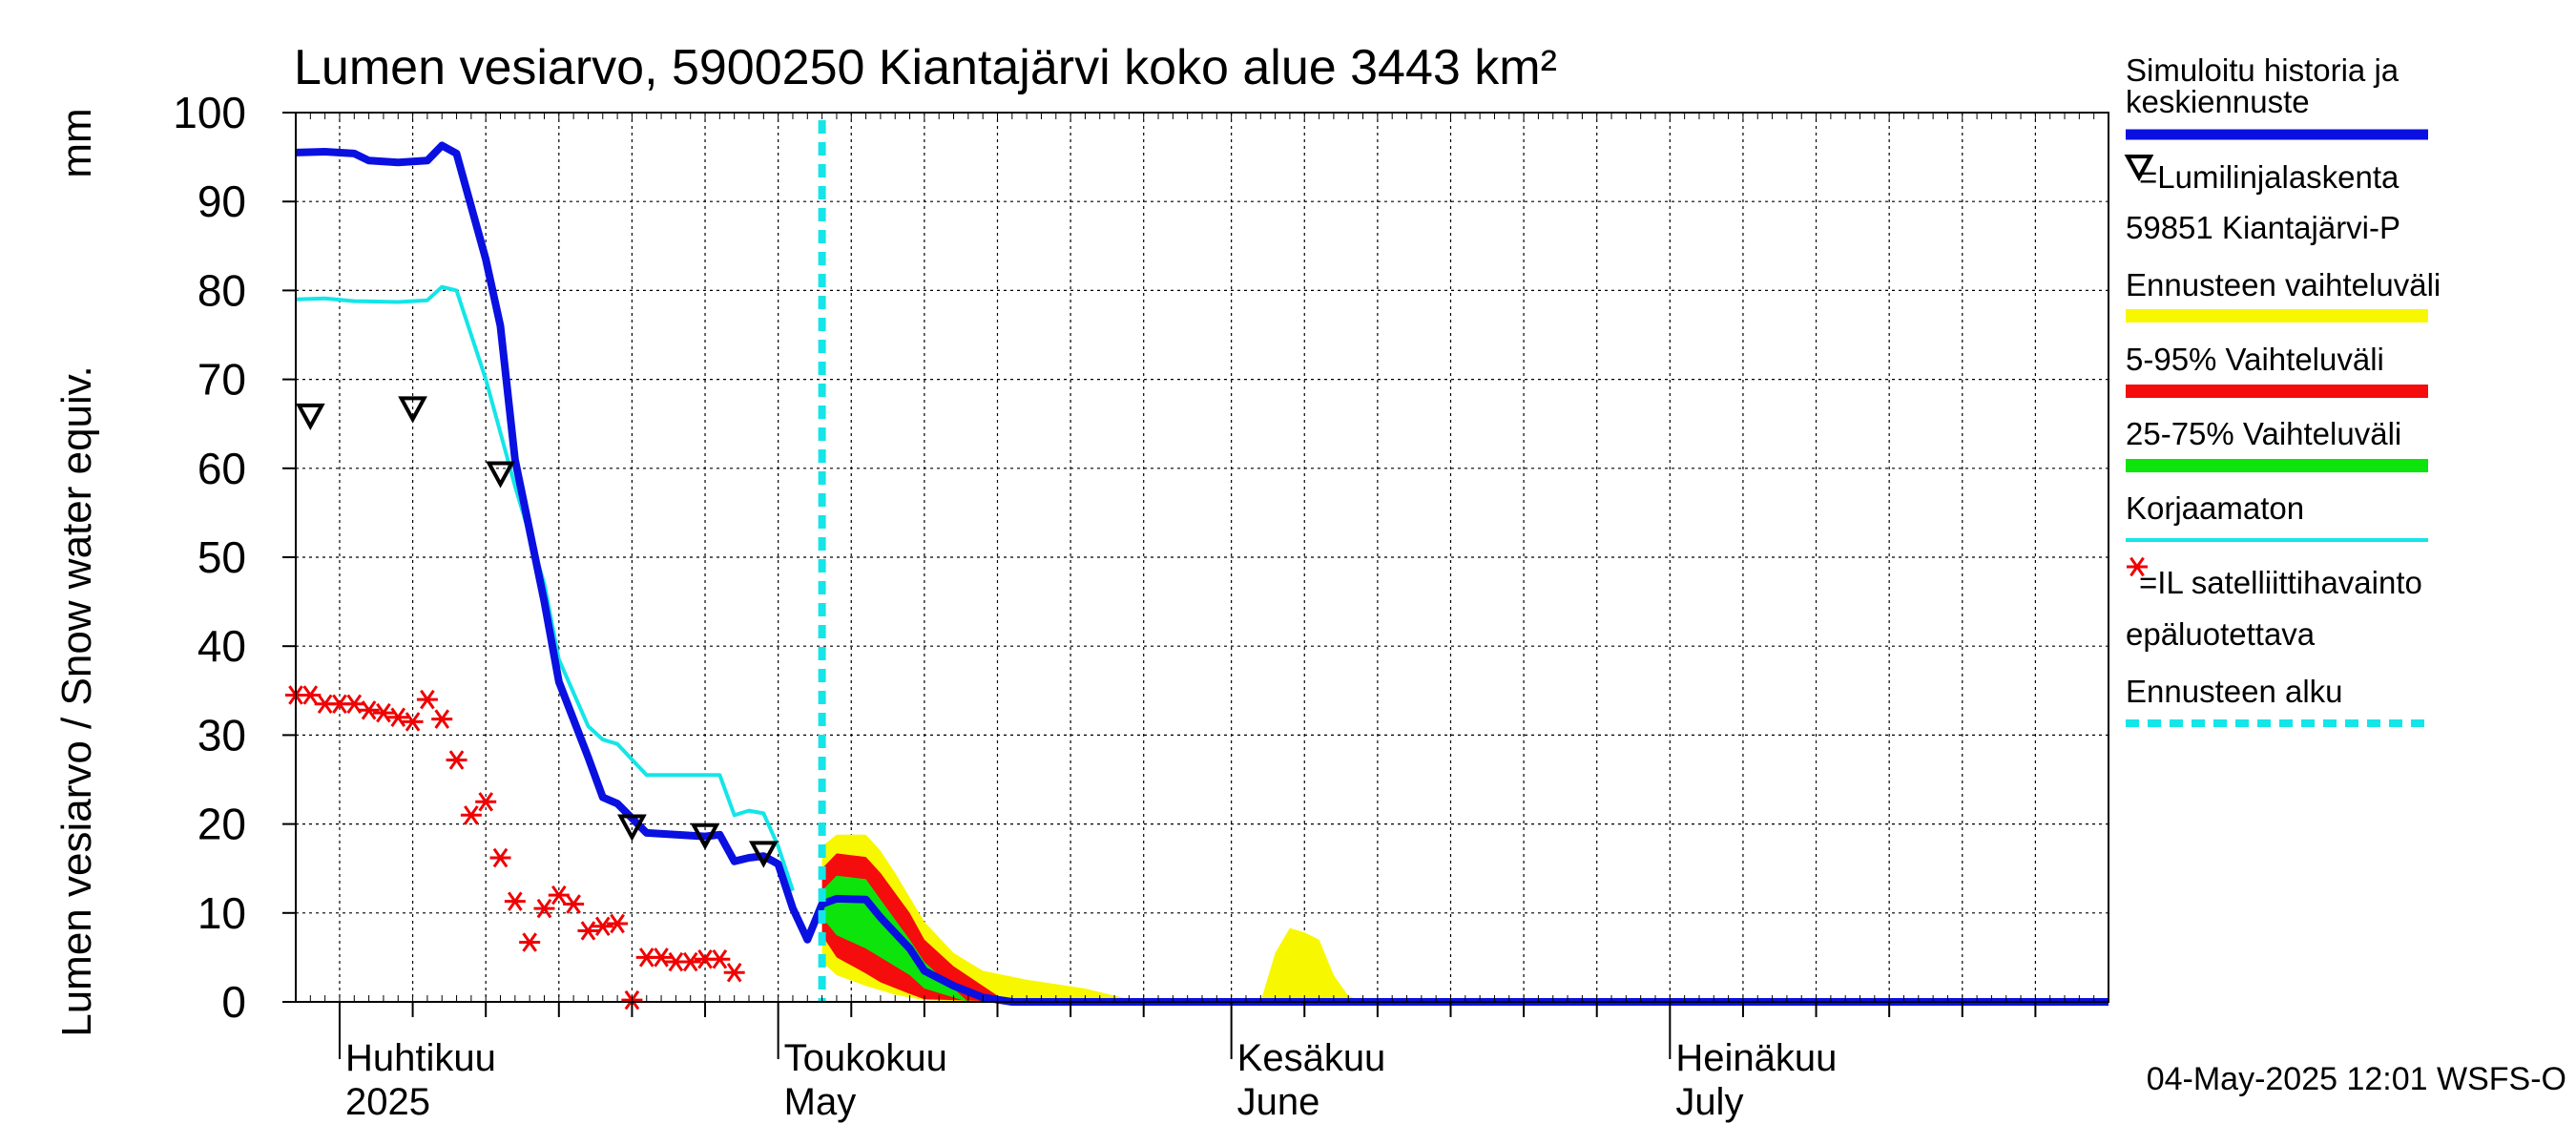 The image size is (2576, 1145). Describe the element at coordinates (221, 290) in the screenshot. I see `y-tick-label: 80` at that location.